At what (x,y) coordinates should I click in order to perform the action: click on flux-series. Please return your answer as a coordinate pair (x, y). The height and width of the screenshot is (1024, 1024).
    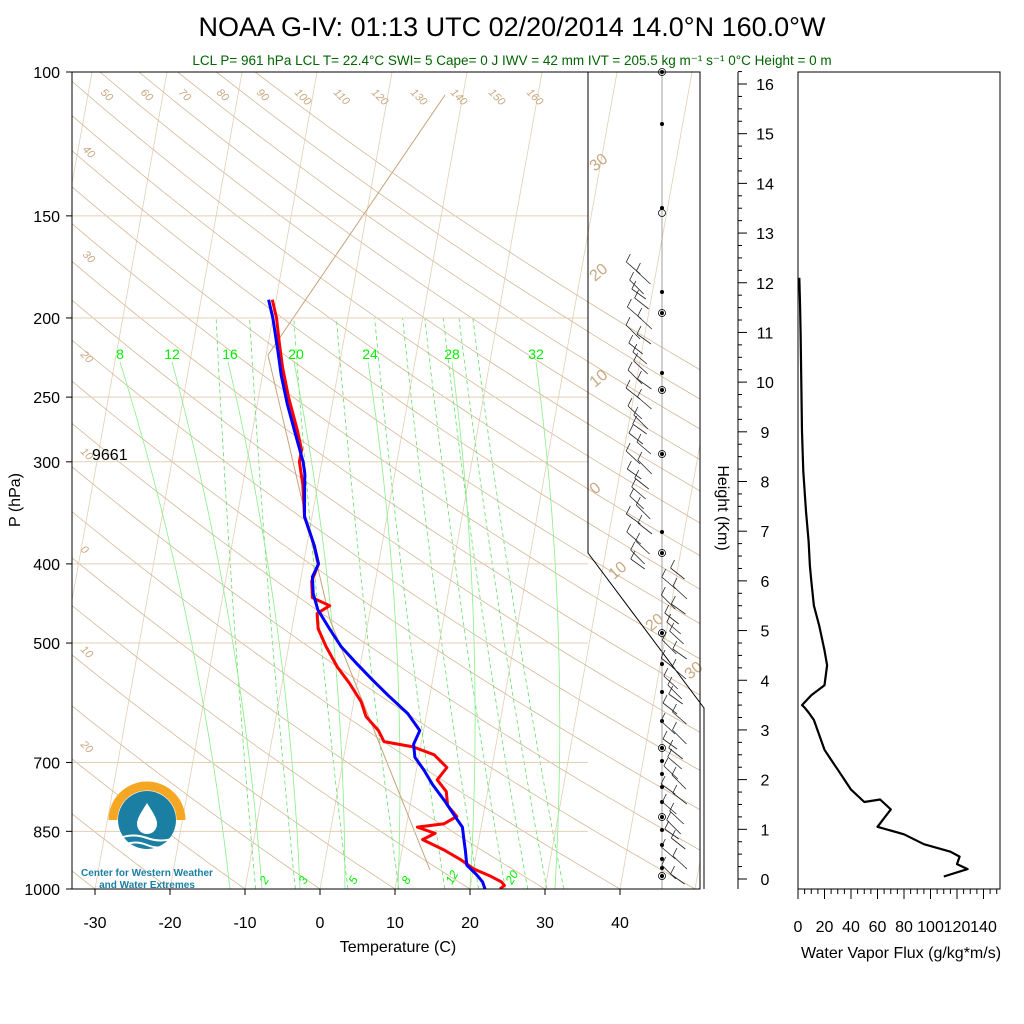
    Looking at the image, I should click on (883, 577).